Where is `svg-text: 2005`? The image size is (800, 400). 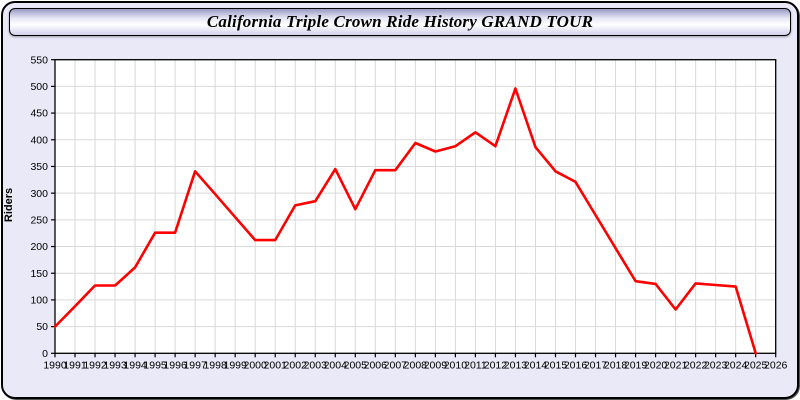 svg-text: 2005 is located at coordinates (356, 365).